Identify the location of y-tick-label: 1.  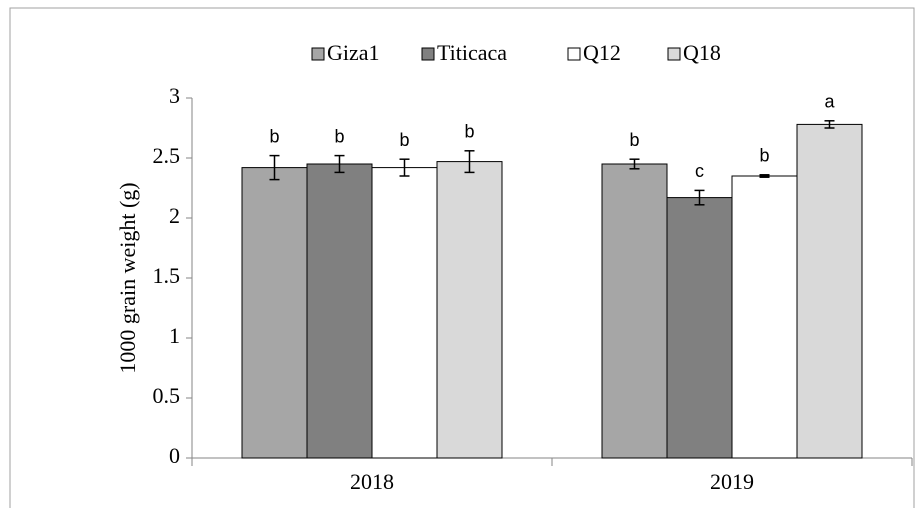
(174, 335).